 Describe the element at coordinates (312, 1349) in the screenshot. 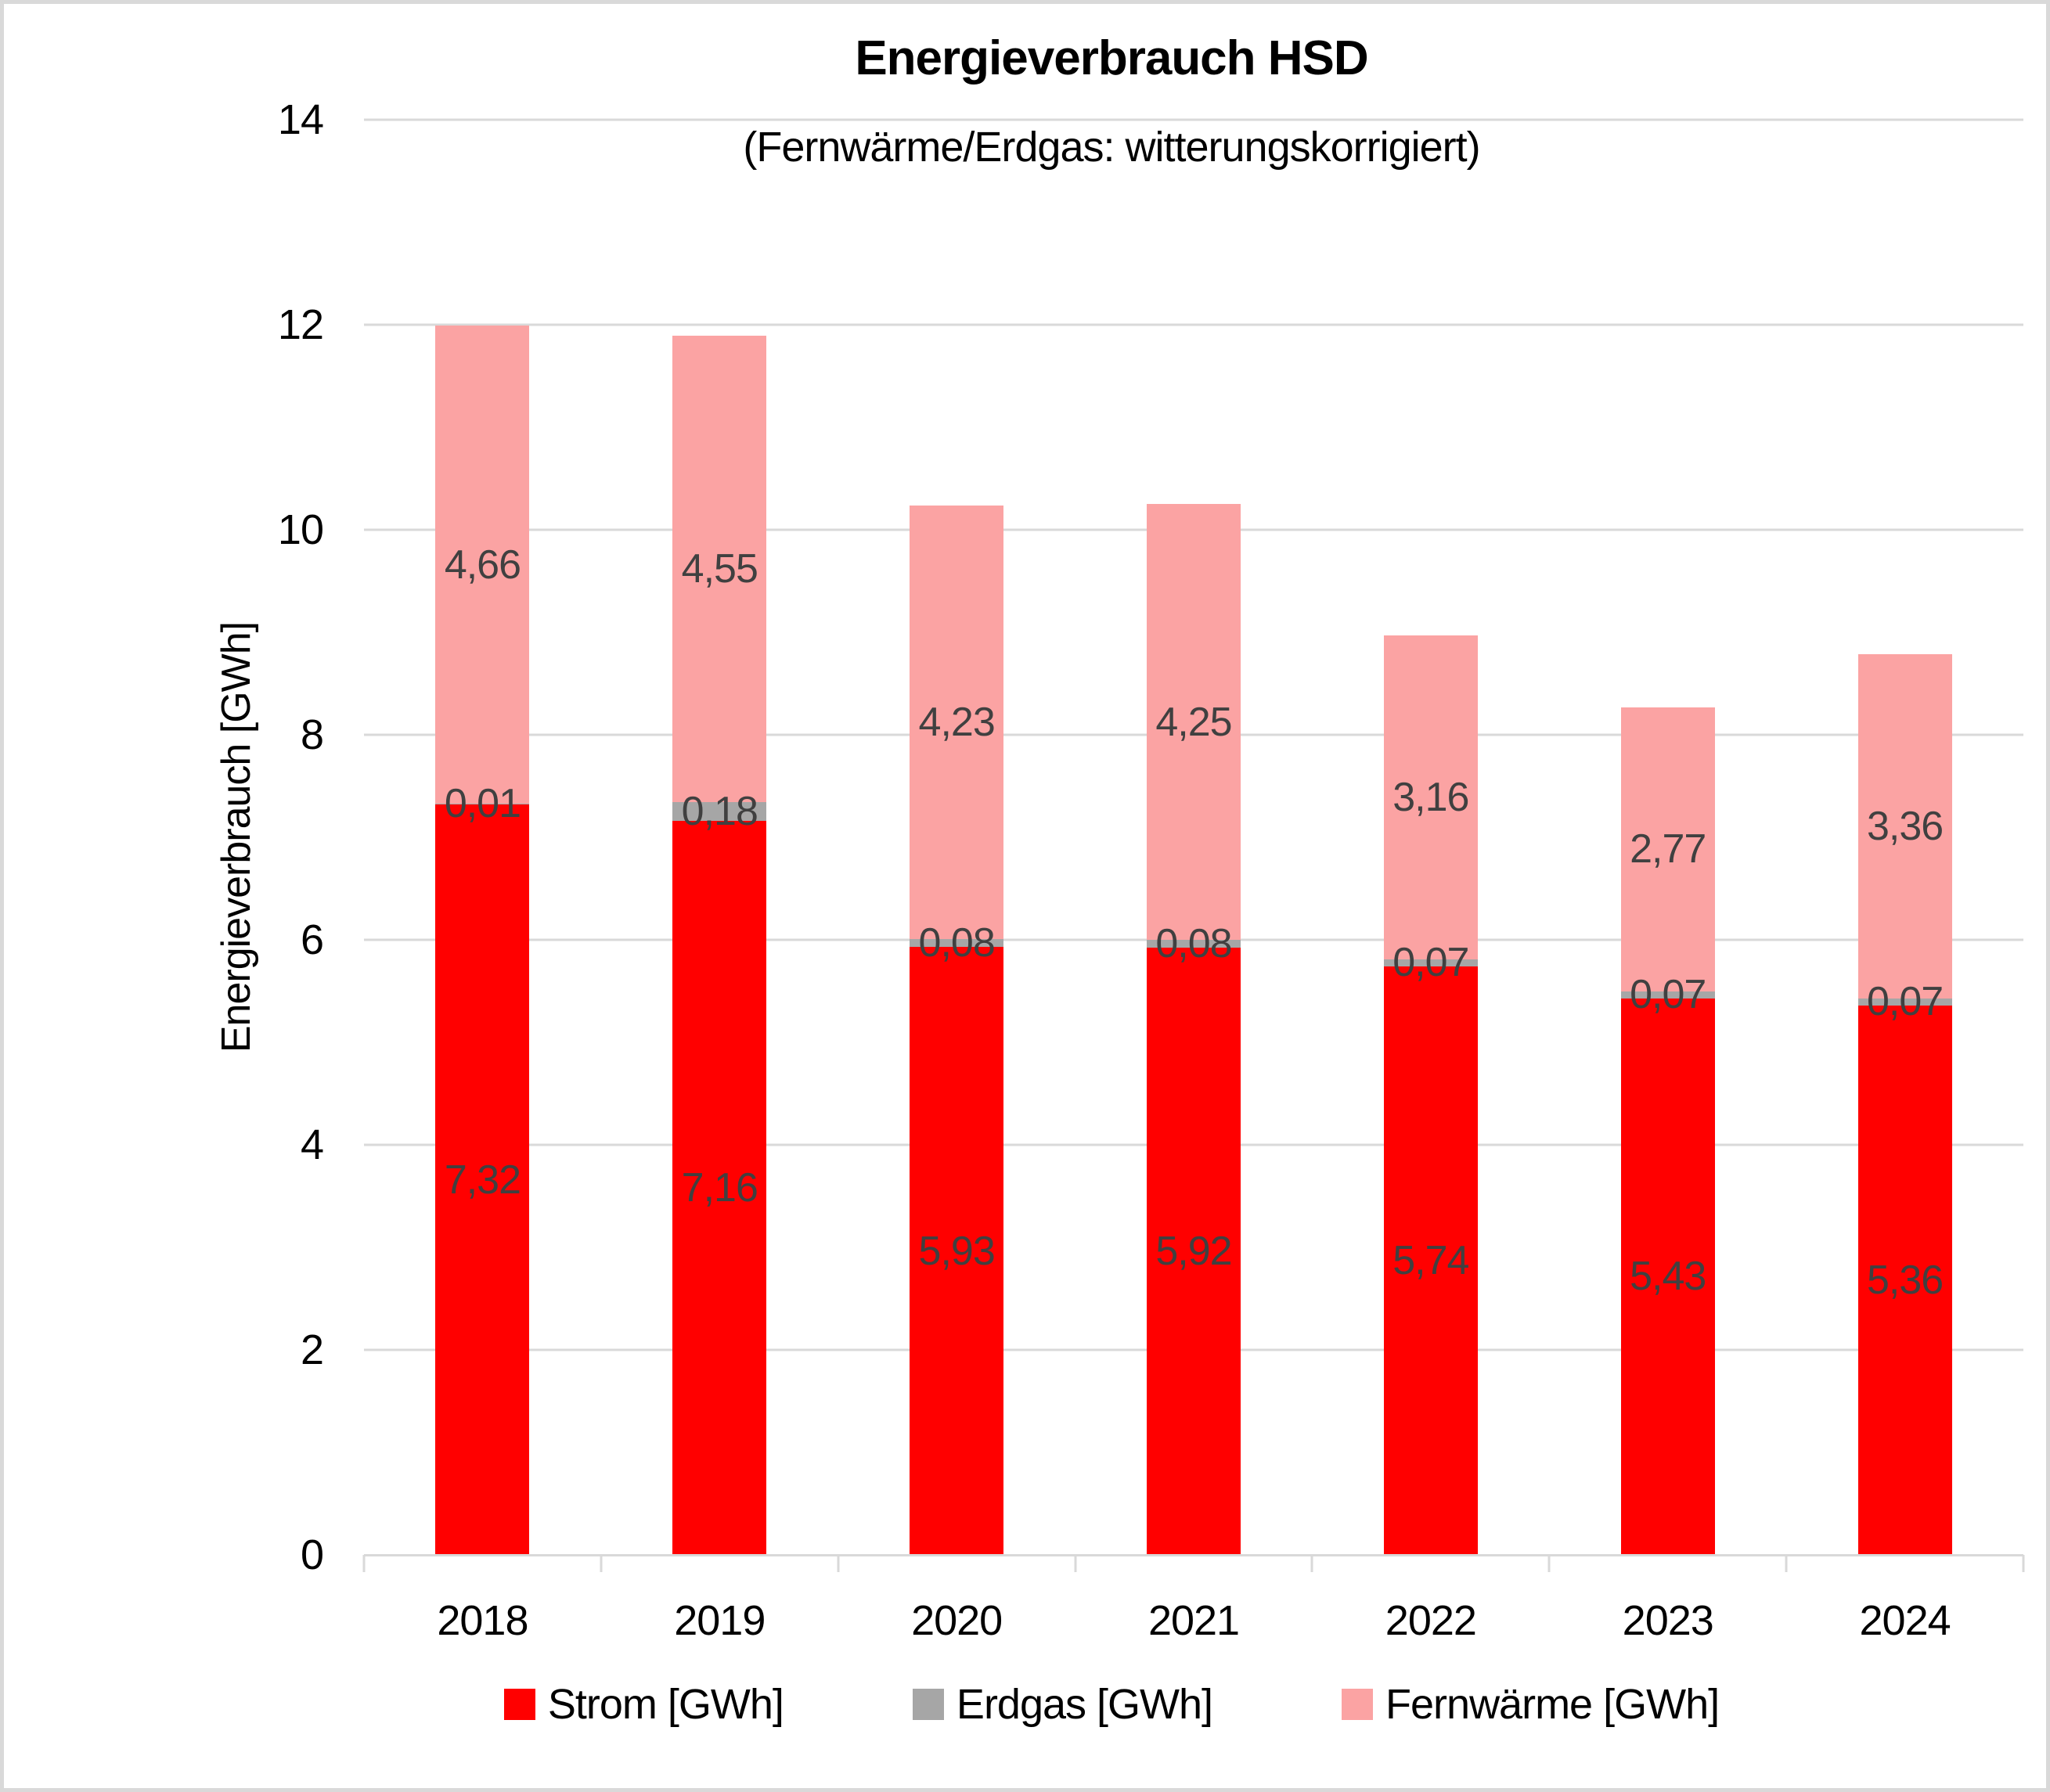

I see `y-tick-label-2: 2` at that location.